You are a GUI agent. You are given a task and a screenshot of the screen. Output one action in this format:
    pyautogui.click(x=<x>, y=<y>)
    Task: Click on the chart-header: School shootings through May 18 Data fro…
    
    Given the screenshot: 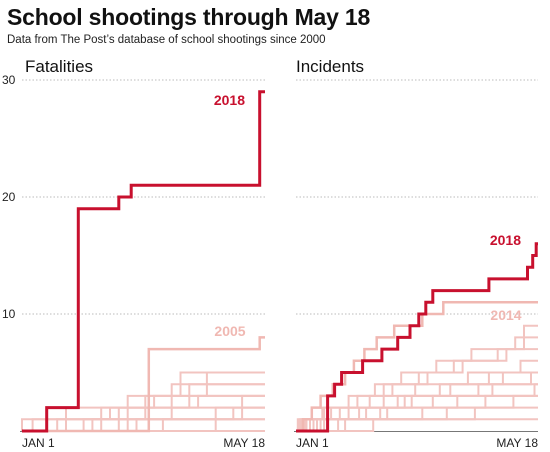 What is the action you would take?
    pyautogui.click(x=275, y=24)
    